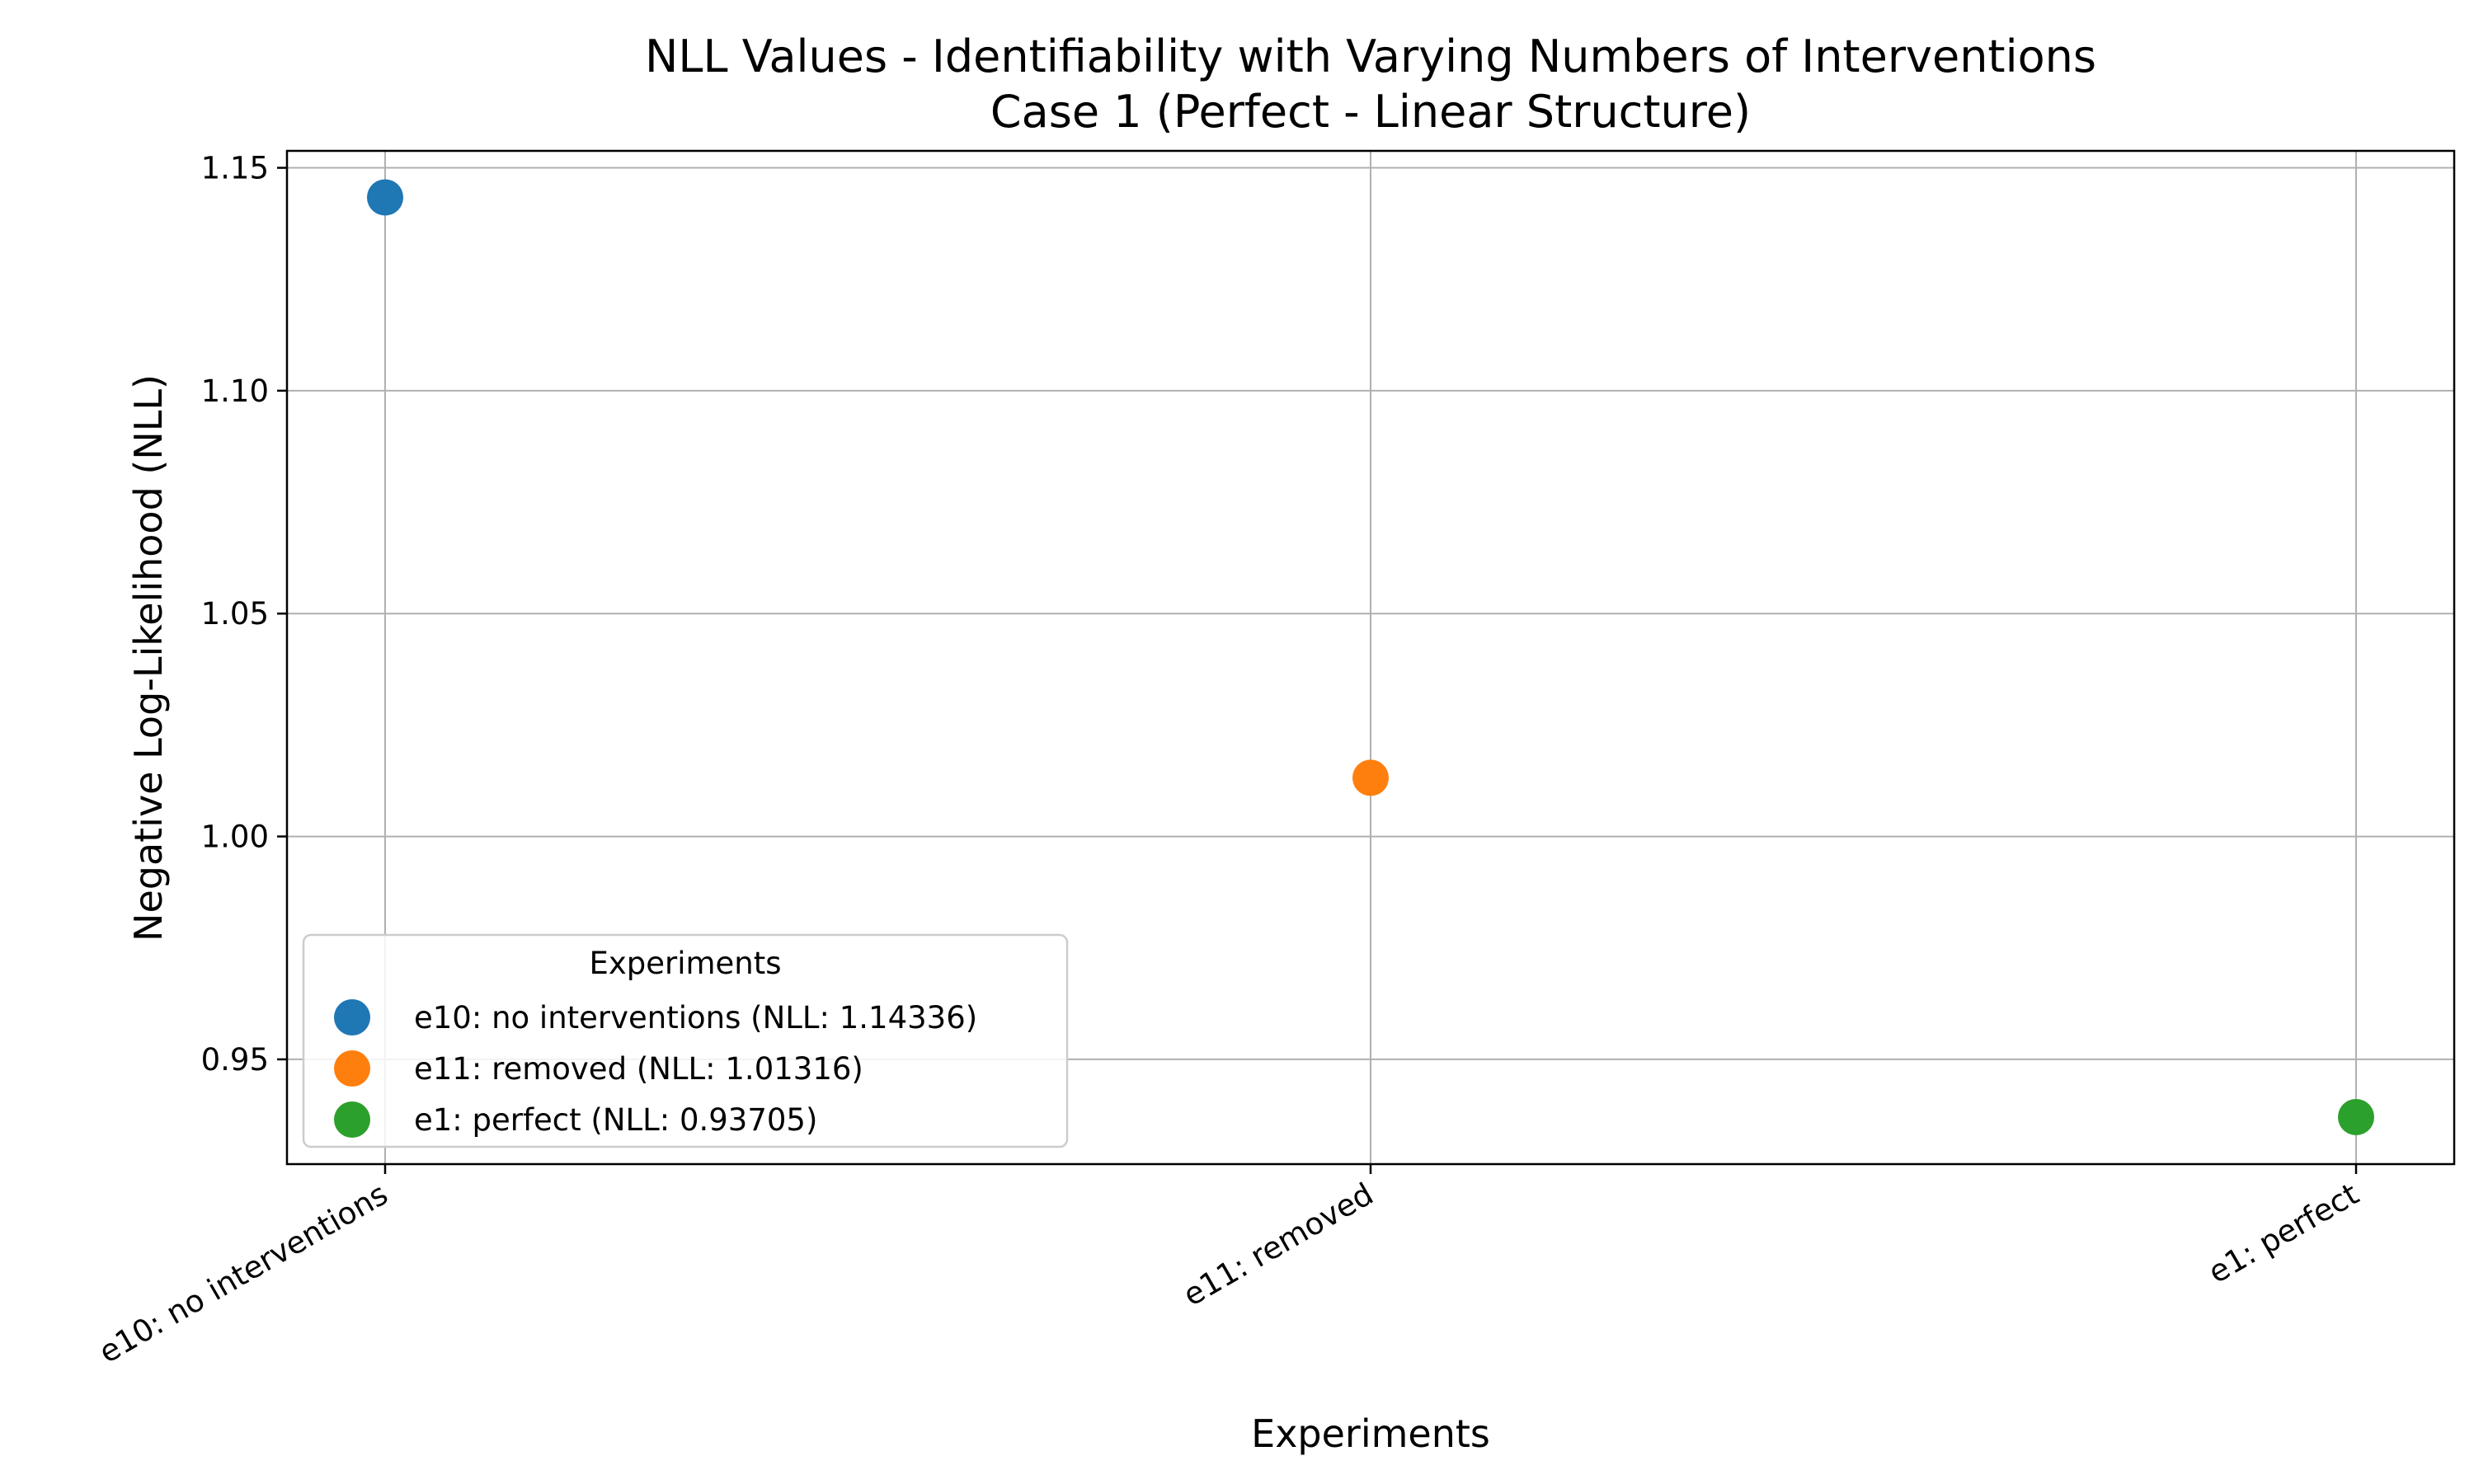 Image resolution: width=2474 pixels, height=1484 pixels. What do you see at coordinates (615, 1120) in the screenshot?
I see `legend-label: e1: perfect (NLL: 0.93705)` at bounding box center [615, 1120].